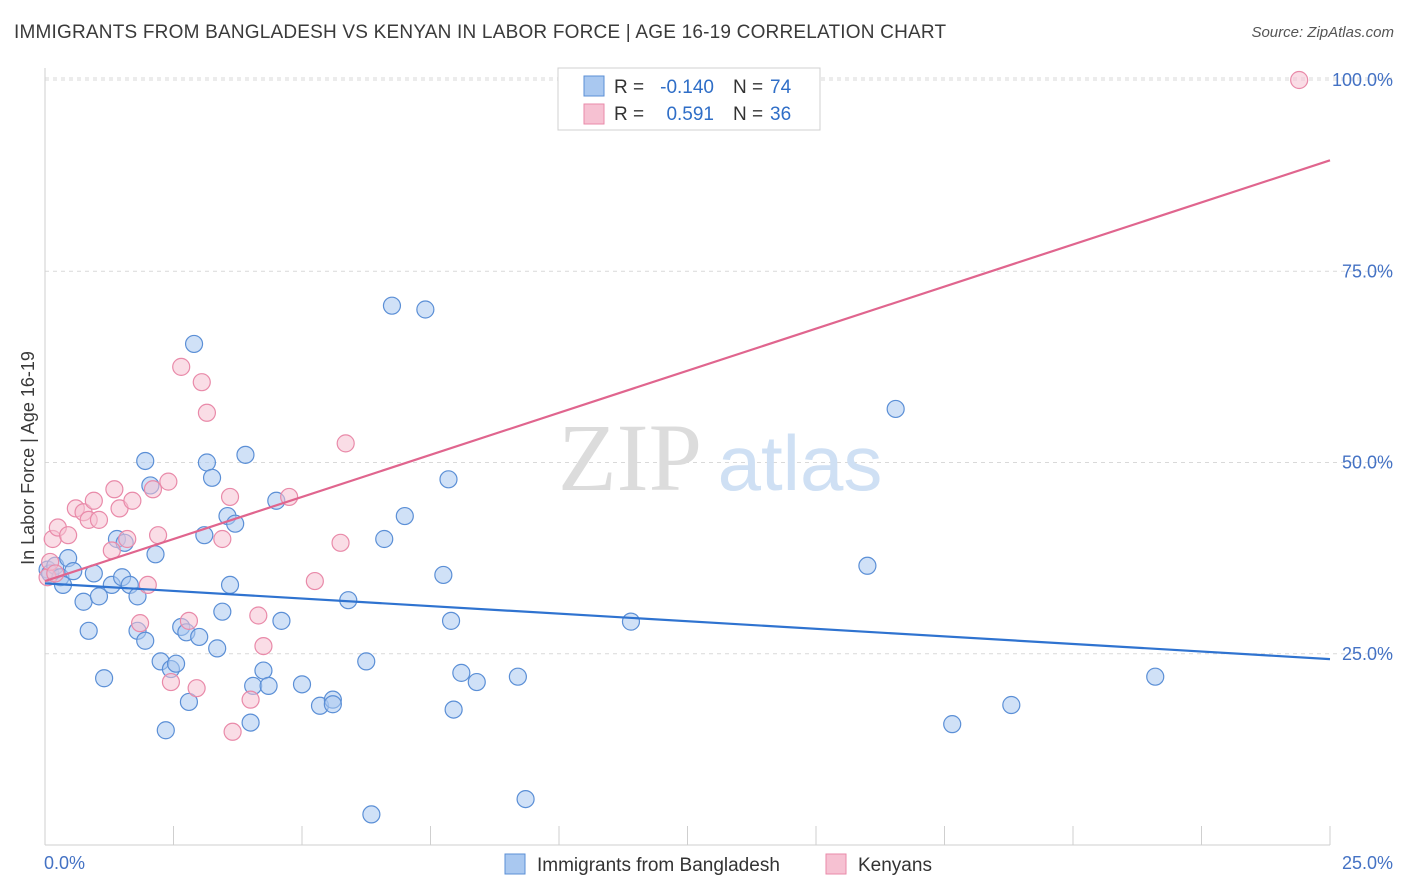 Image resolution: width=1406 pixels, height=892 pixels. What do you see at coordinates (895, 865) in the screenshot?
I see `legend-kenyans-label: Kenyans` at bounding box center [895, 865].